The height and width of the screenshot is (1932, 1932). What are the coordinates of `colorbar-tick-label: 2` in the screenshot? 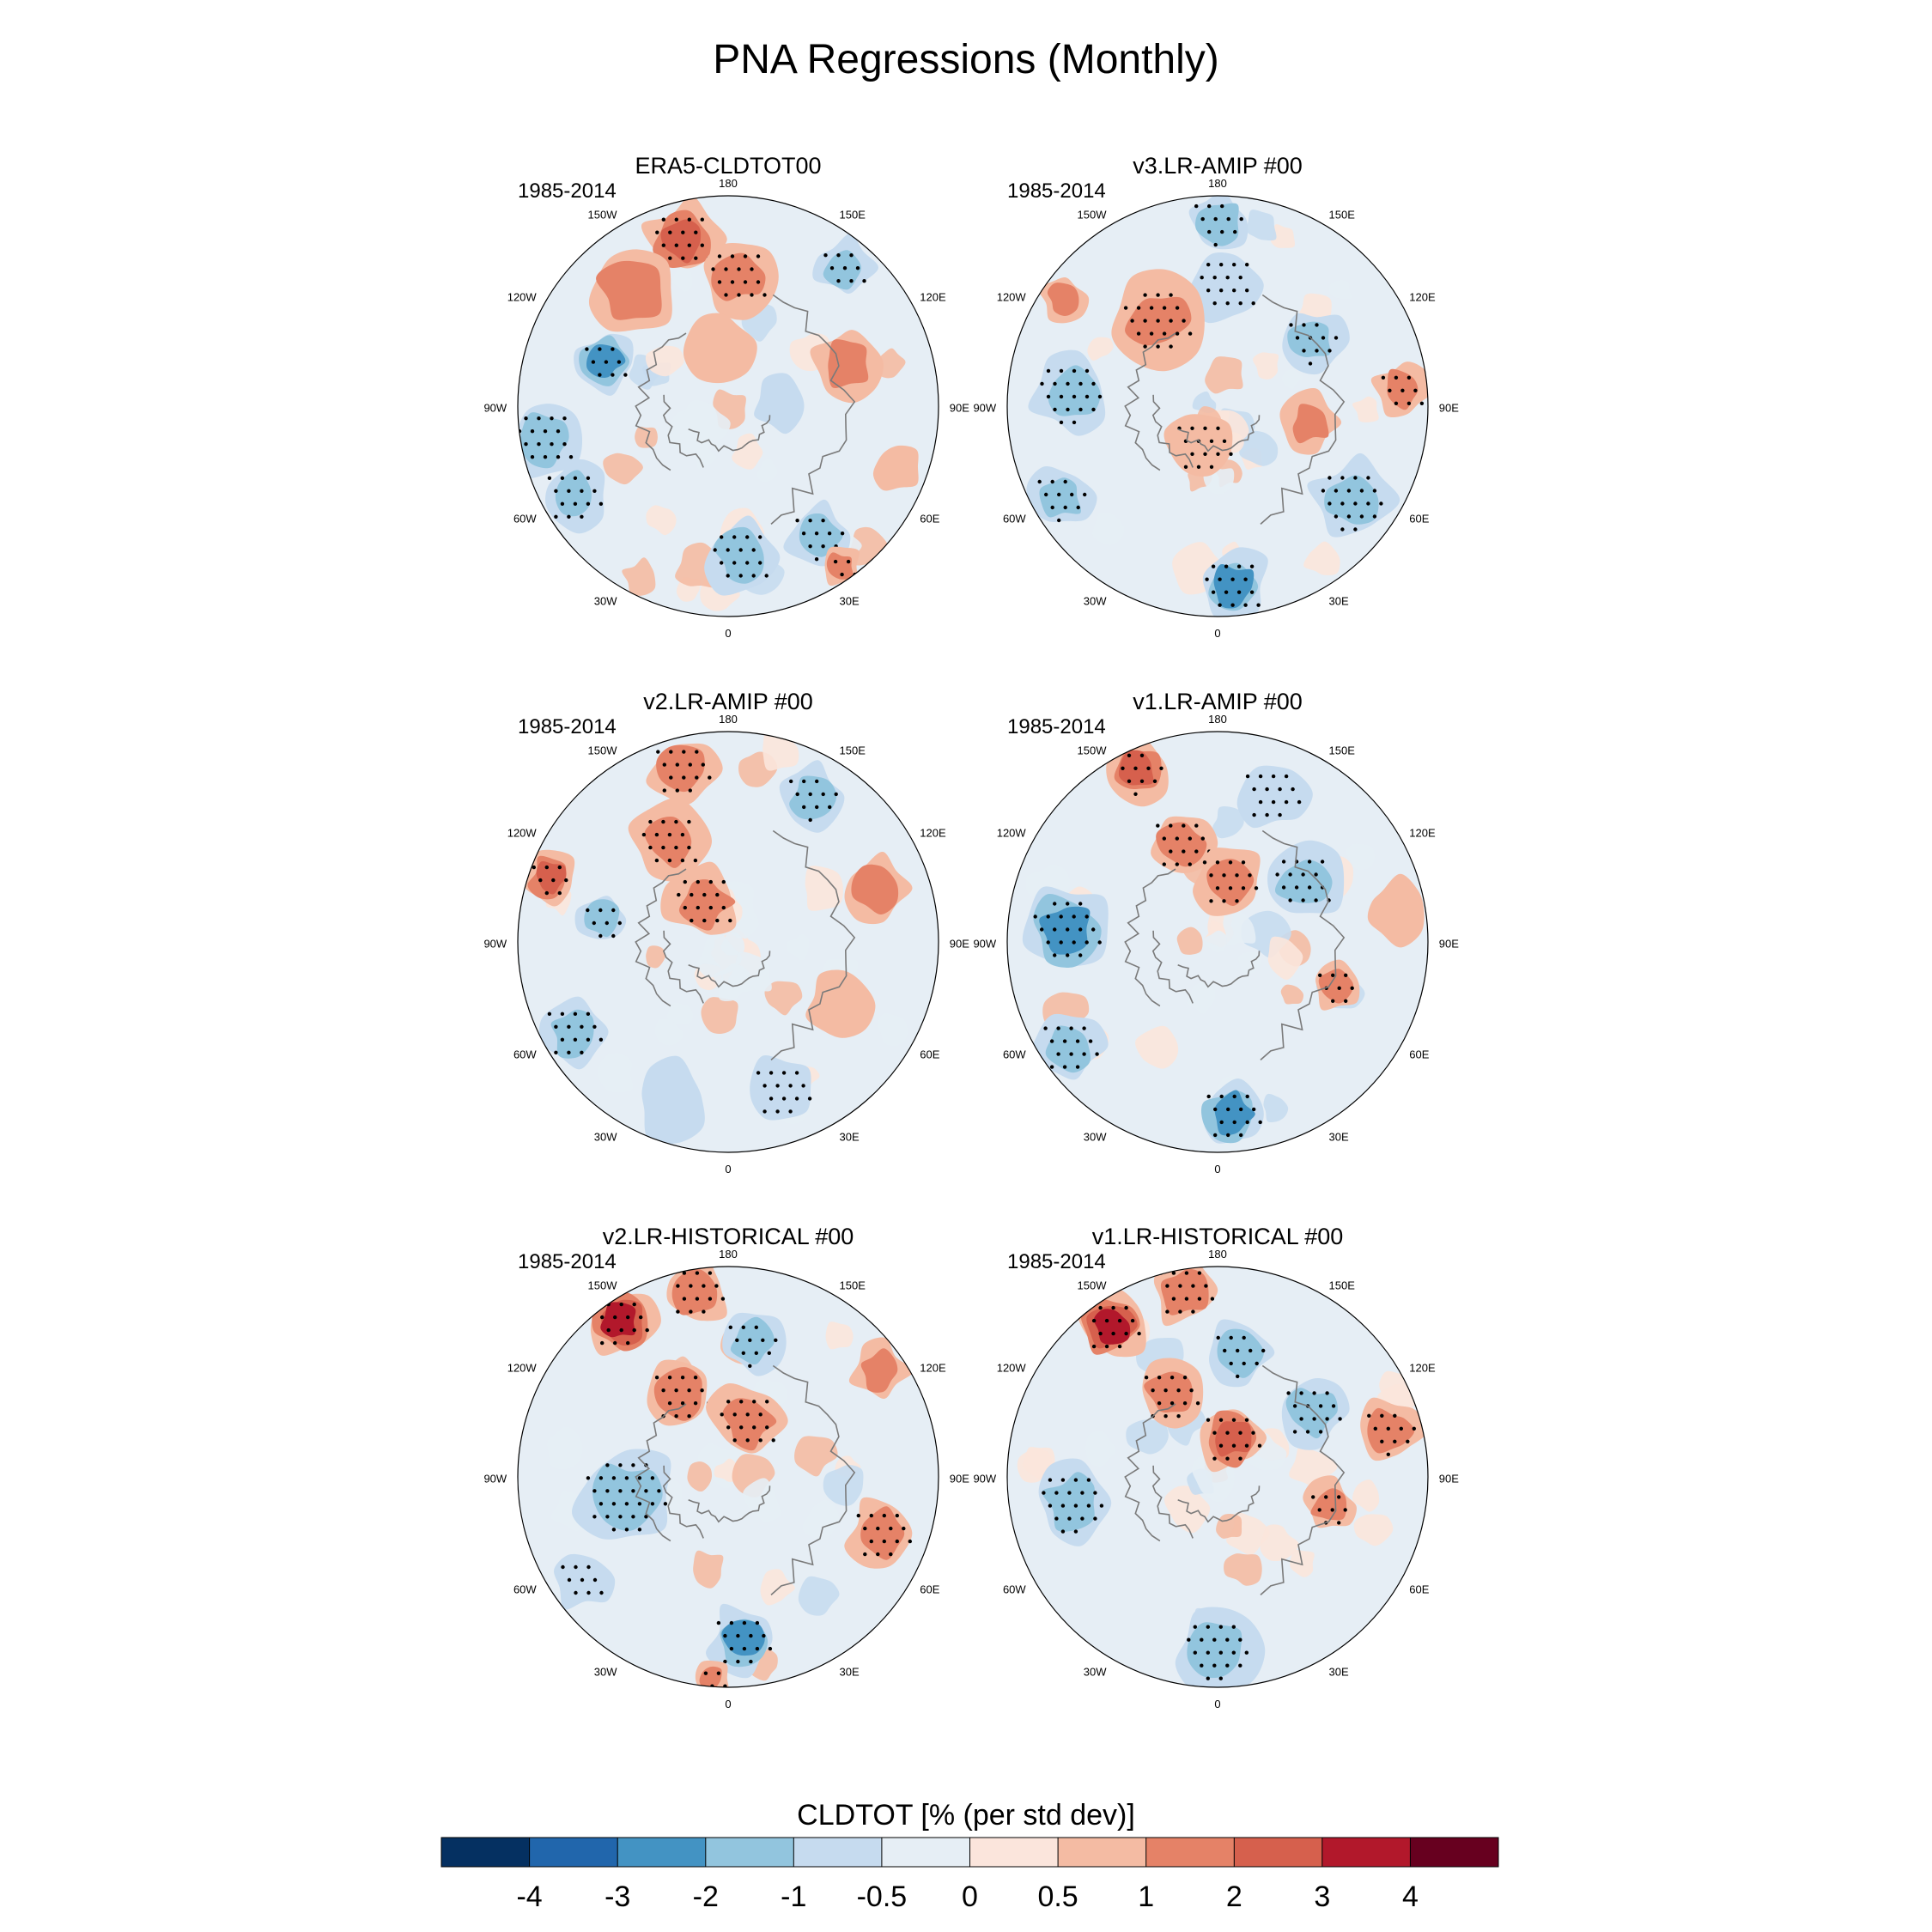 It's located at (1234, 1896).